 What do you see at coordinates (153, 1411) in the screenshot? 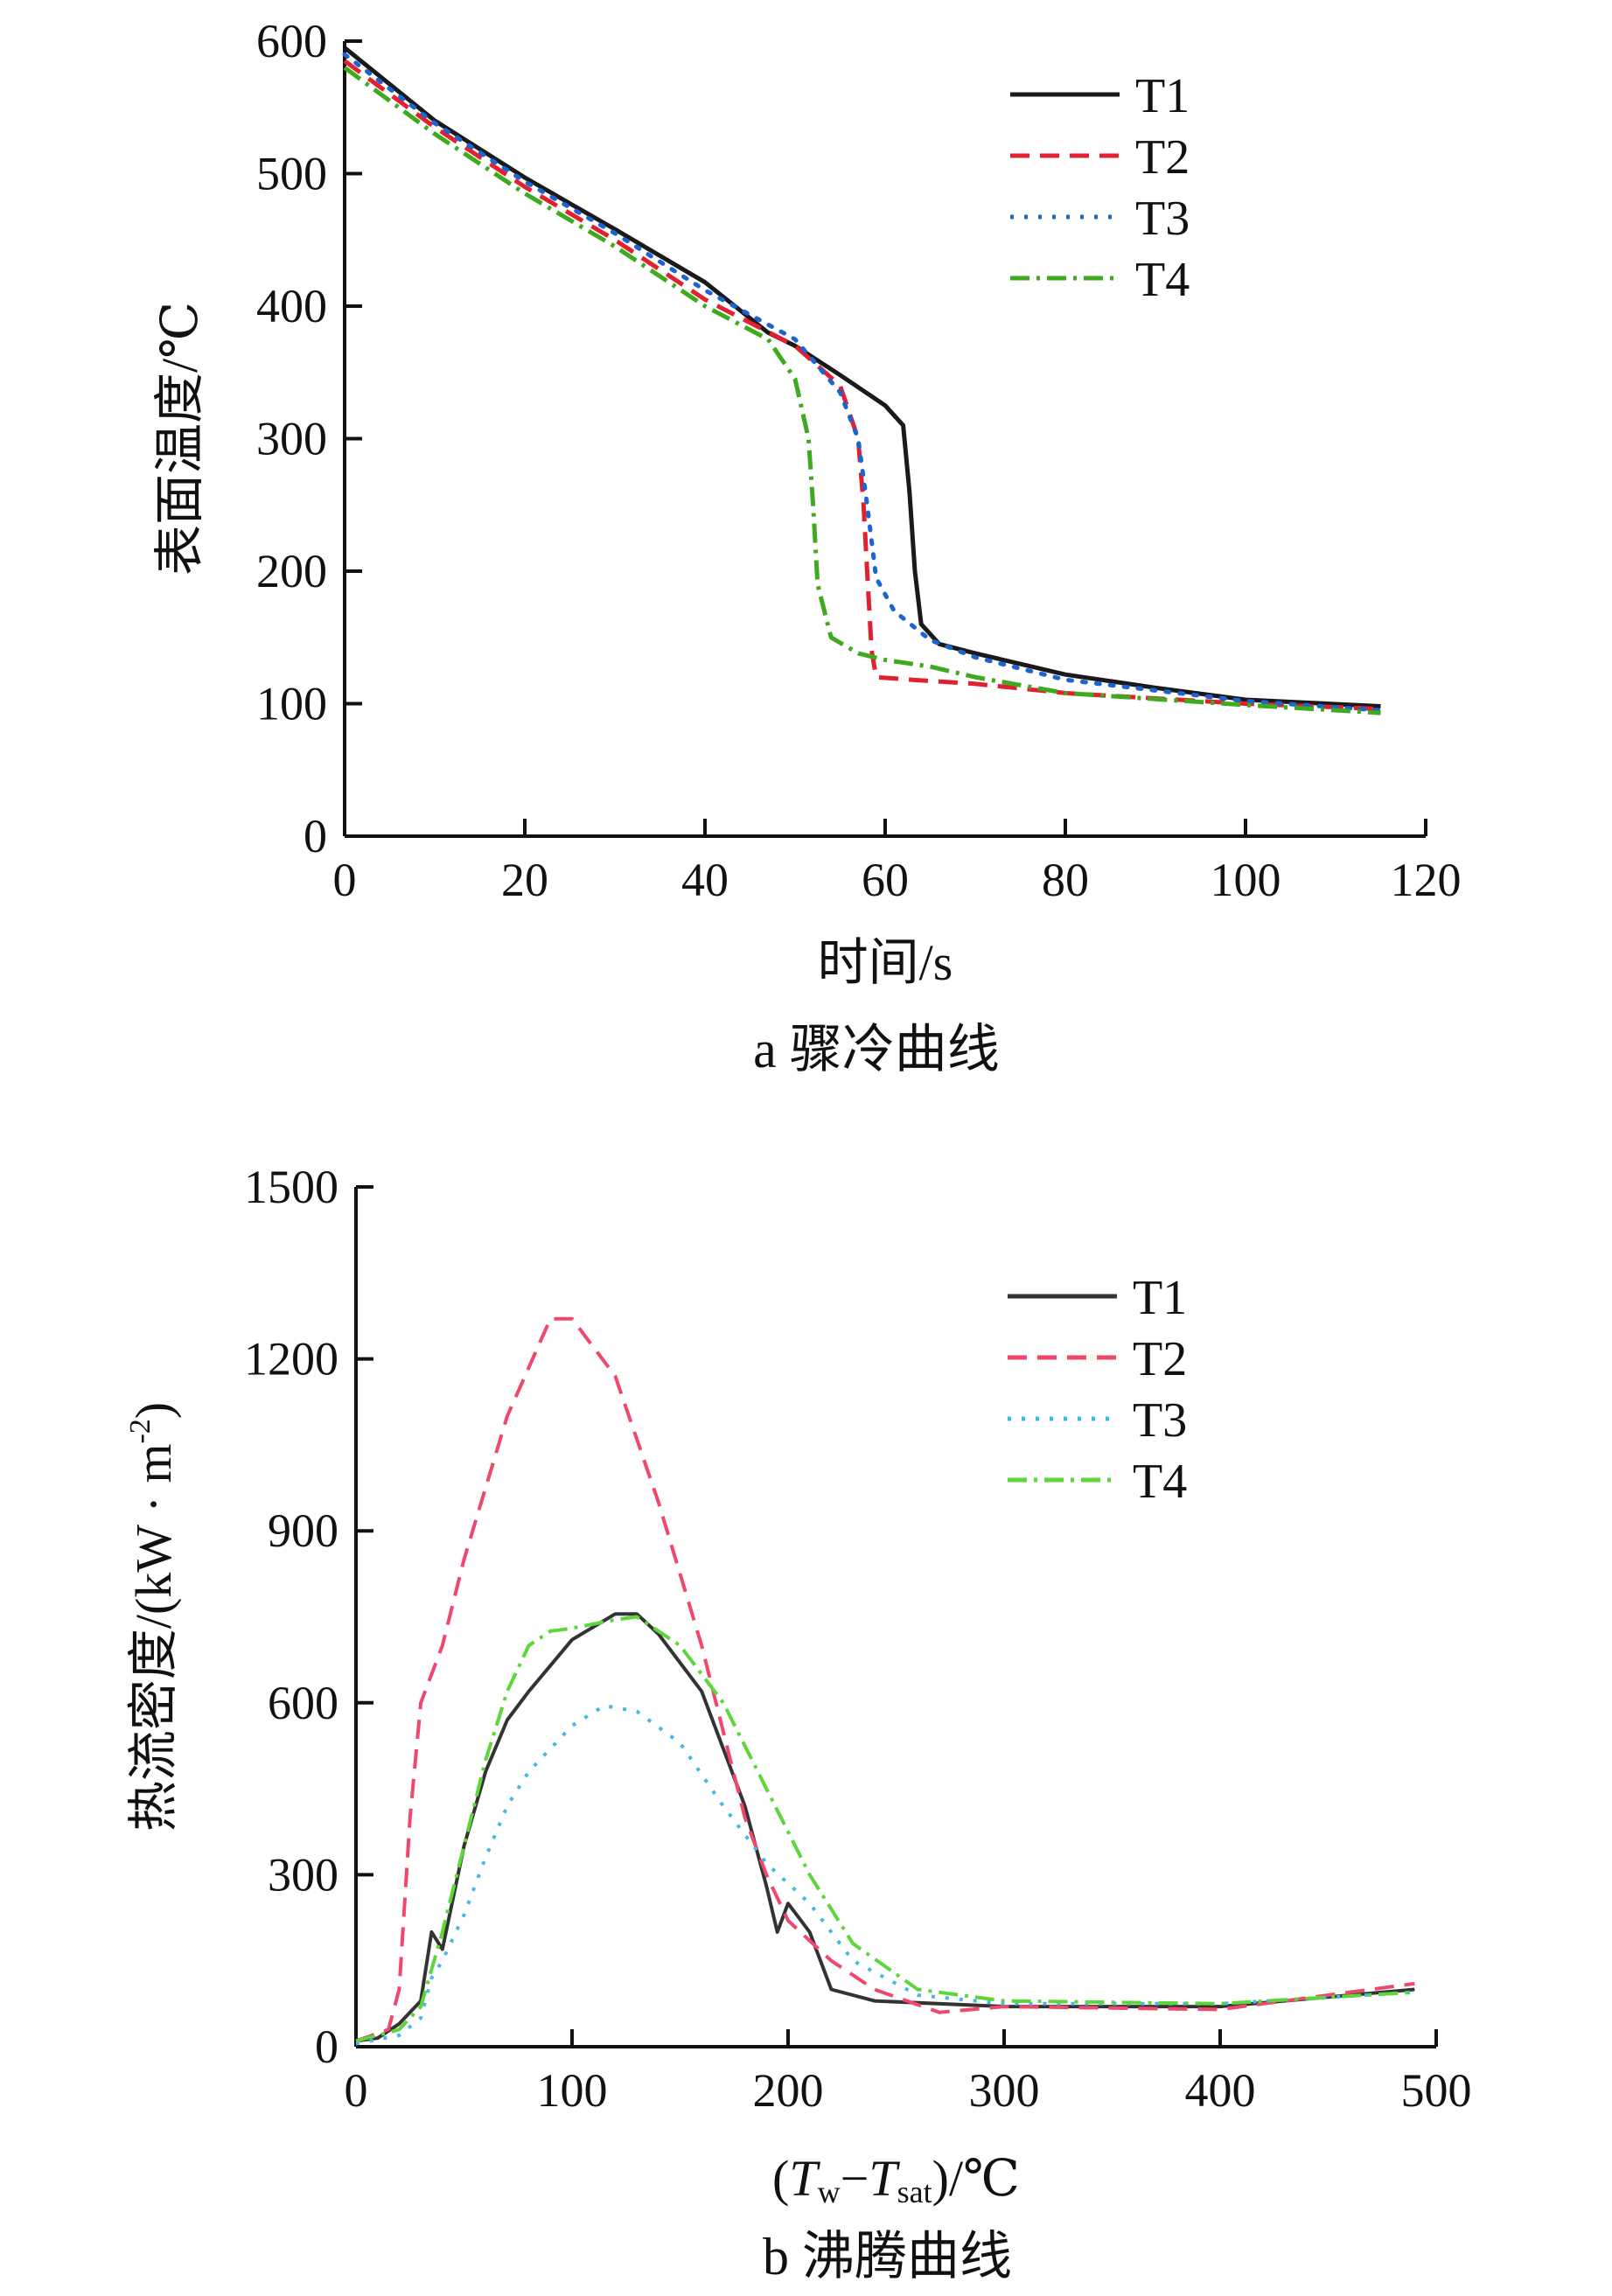
I see `y-axis-label-end: )` at bounding box center [153, 1411].